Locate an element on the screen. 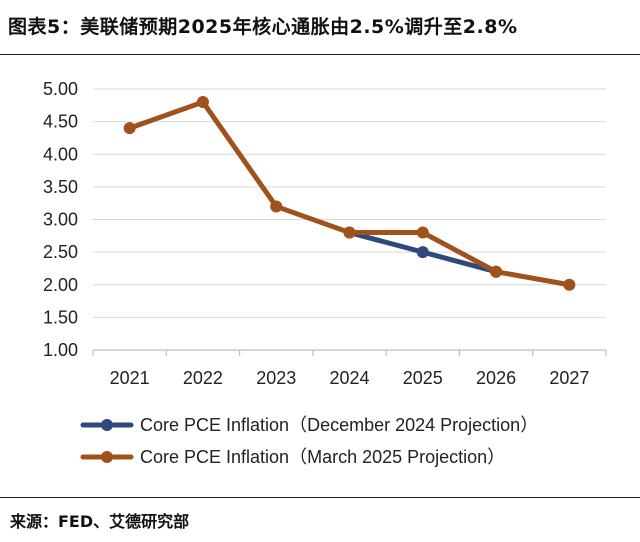 The height and width of the screenshot is (542, 640). y-tick-label: 3.50 is located at coordinates (60, 187).